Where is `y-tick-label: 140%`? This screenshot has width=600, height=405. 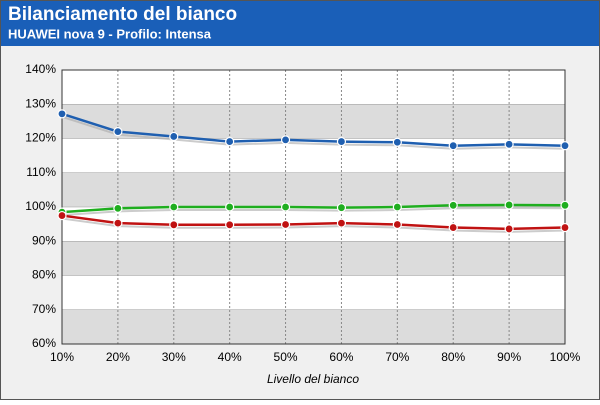
y-tick-label: 140% is located at coordinates (40, 69).